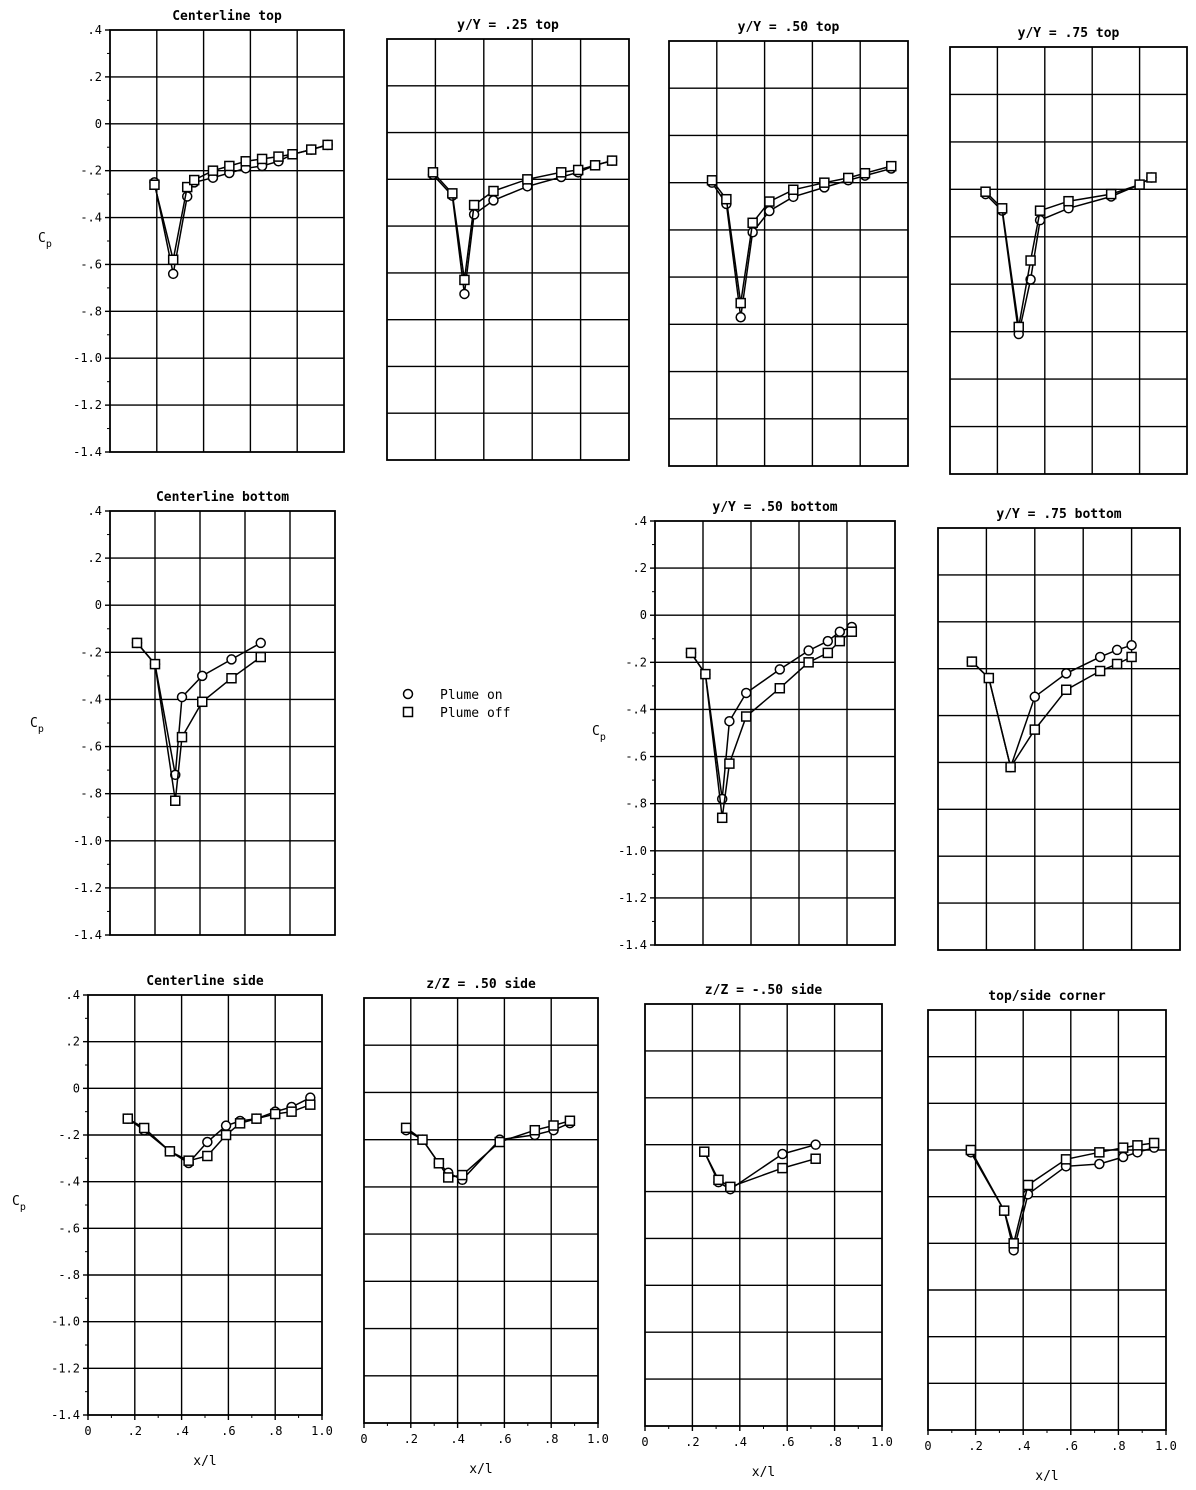 This screenshot has height=1490, width=1196. Describe the element at coordinates (636, 757) in the screenshot. I see `y-tick-label: -.6` at that location.